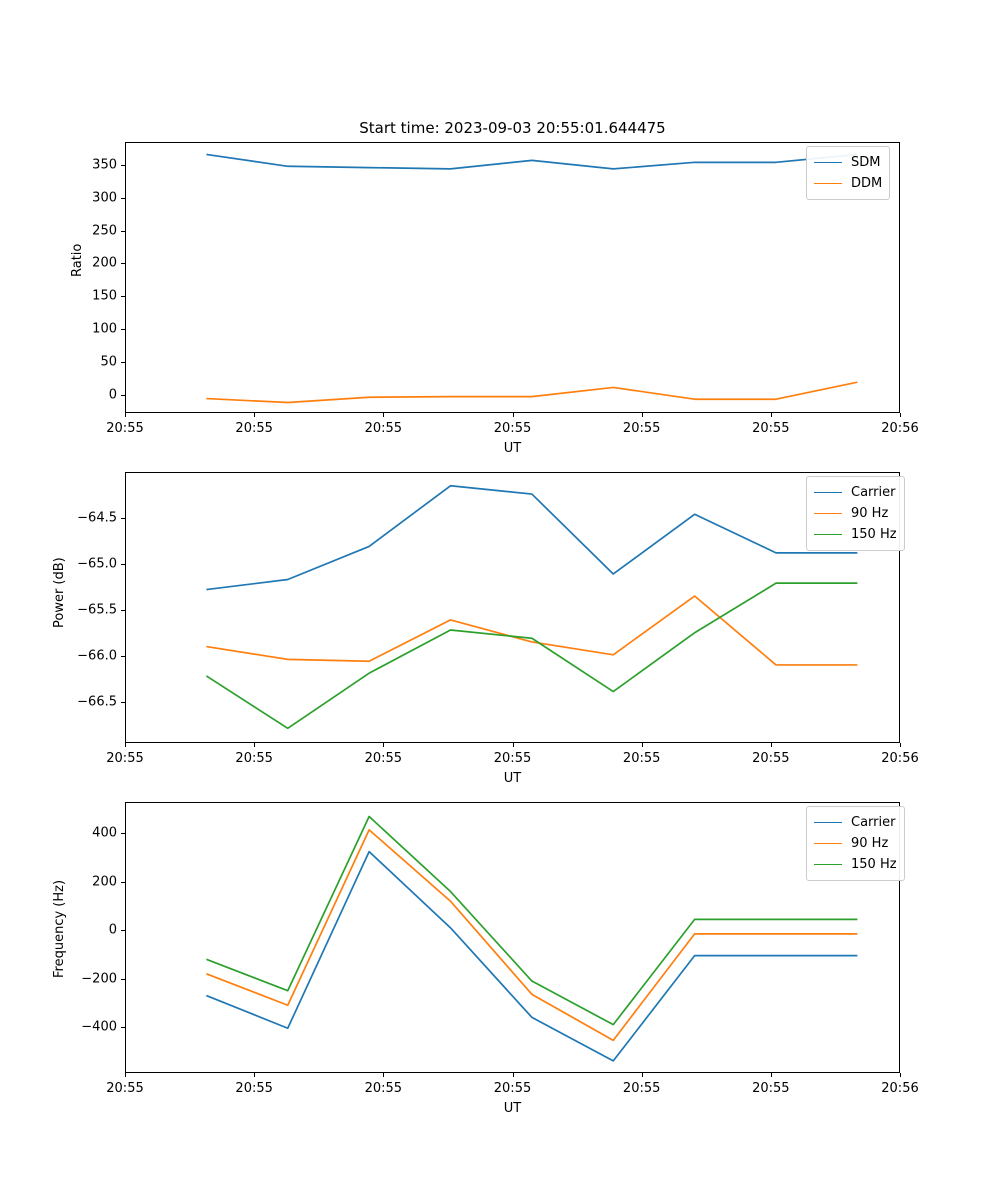 The width and height of the screenshot is (1000, 1200). Describe the element at coordinates (104, 296) in the screenshot. I see `y-tick-label: 150` at that location.